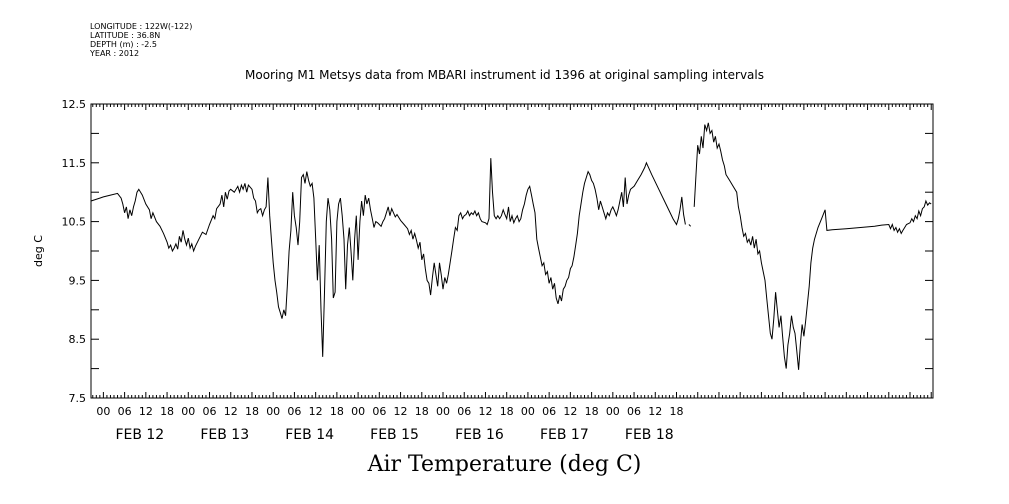 This screenshot has width=1009, height=504. Describe the element at coordinates (141, 26) in the screenshot. I see `meta-longitude: LONGITUDE : 122W(-122)` at that location.